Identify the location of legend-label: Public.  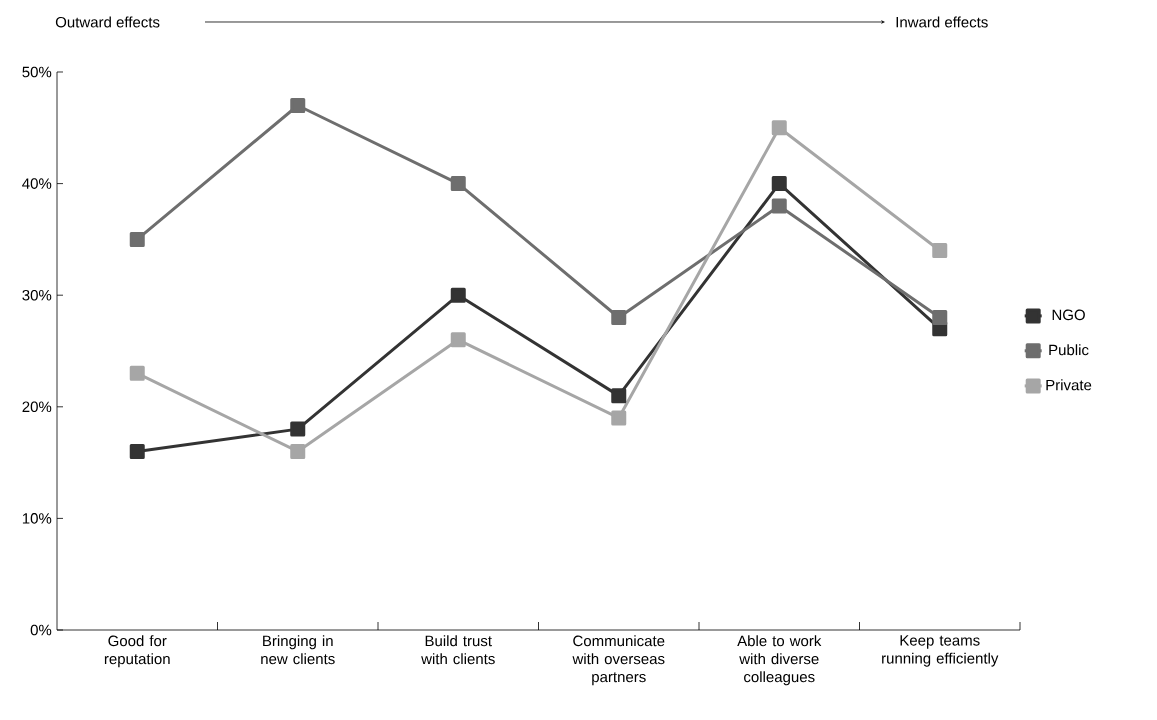
(1069, 350).